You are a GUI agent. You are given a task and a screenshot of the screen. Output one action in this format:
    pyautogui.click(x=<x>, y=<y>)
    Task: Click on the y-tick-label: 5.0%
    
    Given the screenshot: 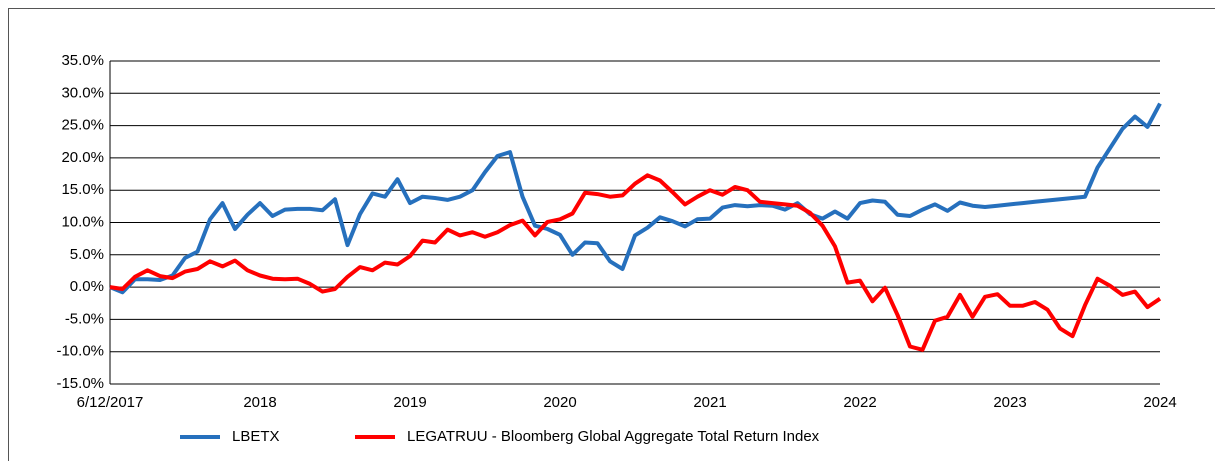 What is the action you would take?
    pyautogui.click(x=87, y=254)
    